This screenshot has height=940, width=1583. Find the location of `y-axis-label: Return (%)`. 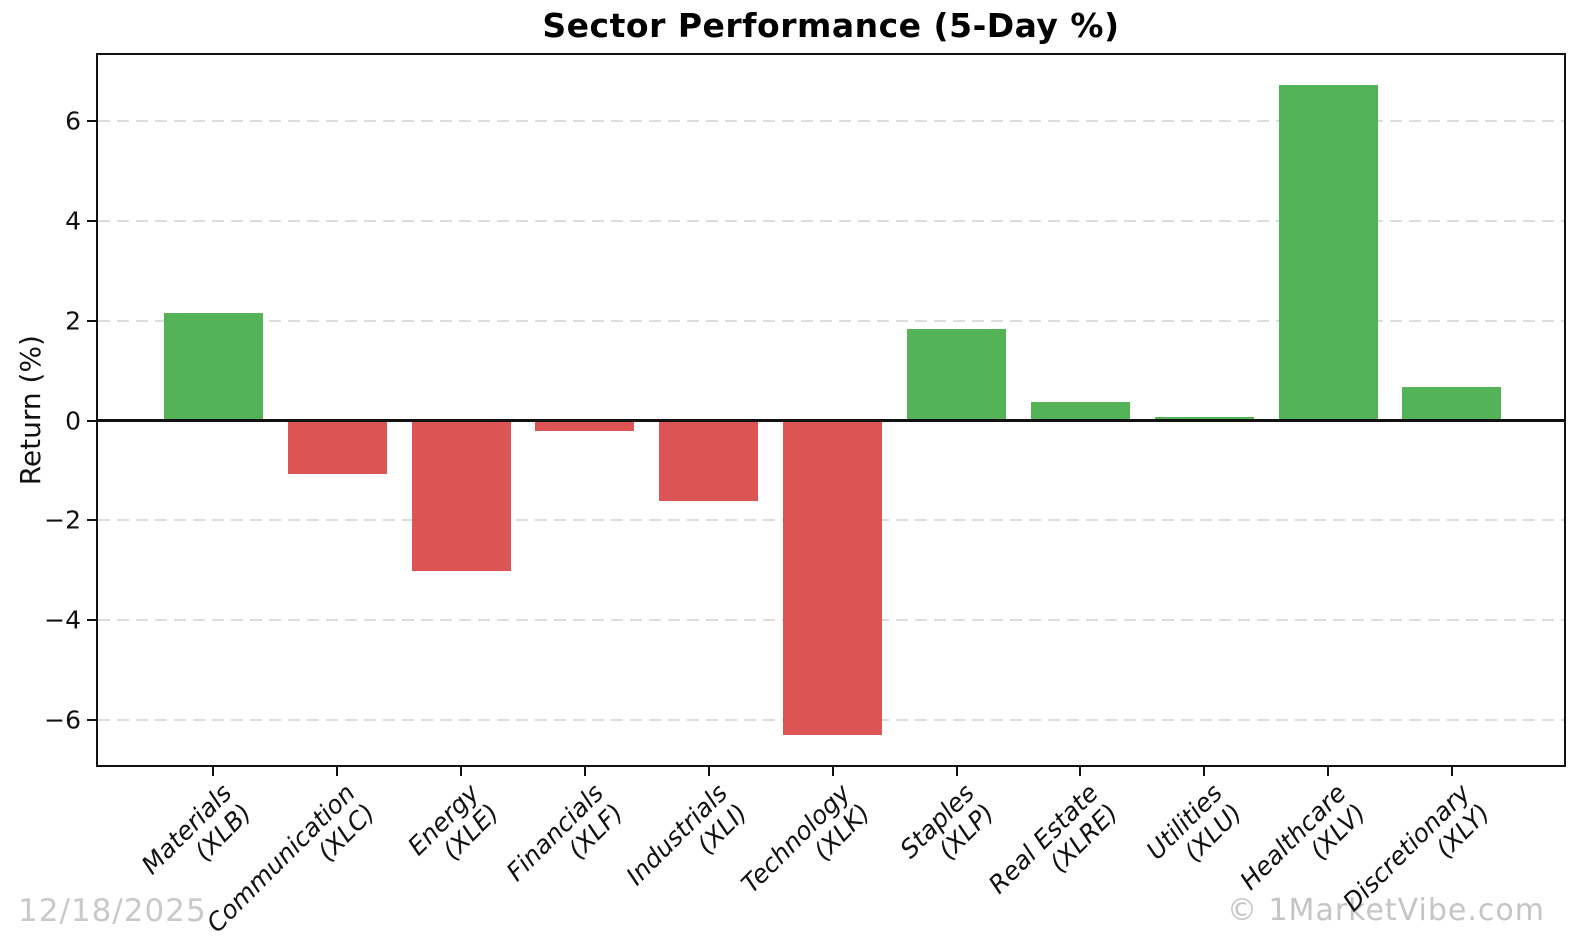

y-axis-label: Return (%) is located at coordinates (30, 410).